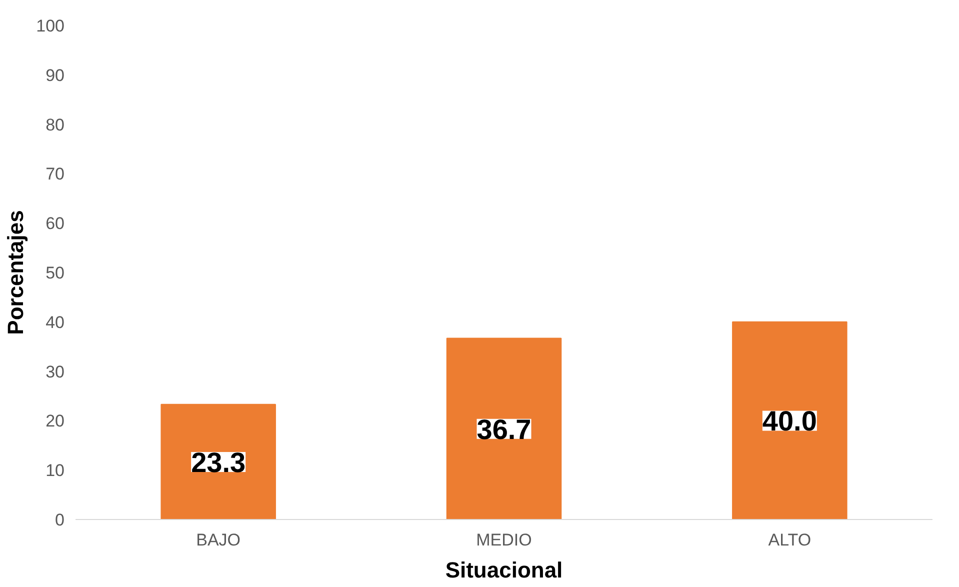  Describe the element at coordinates (218, 540) in the screenshot. I see `x-tick-label: BAJO` at that location.